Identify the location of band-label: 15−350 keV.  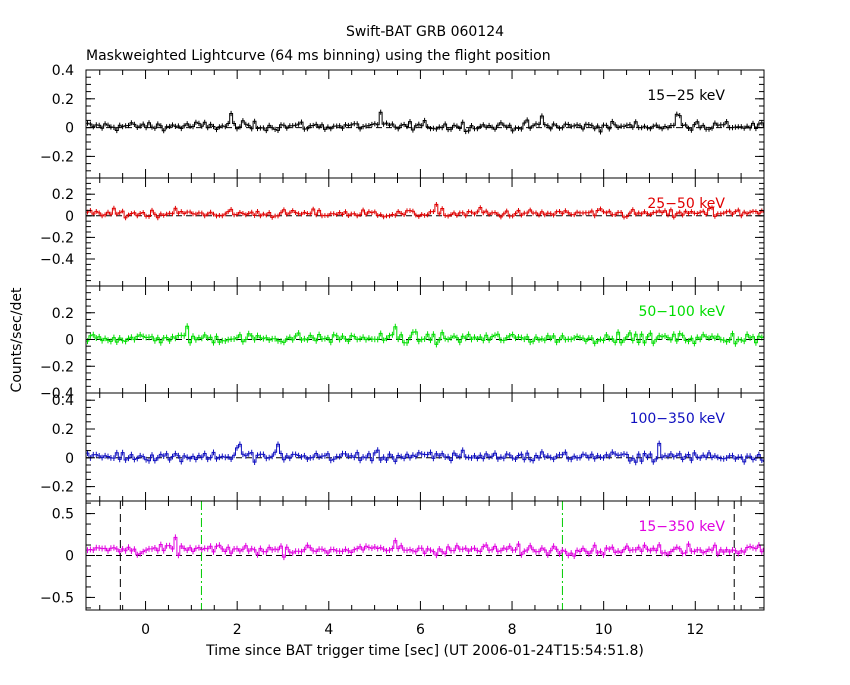
(681, 527).